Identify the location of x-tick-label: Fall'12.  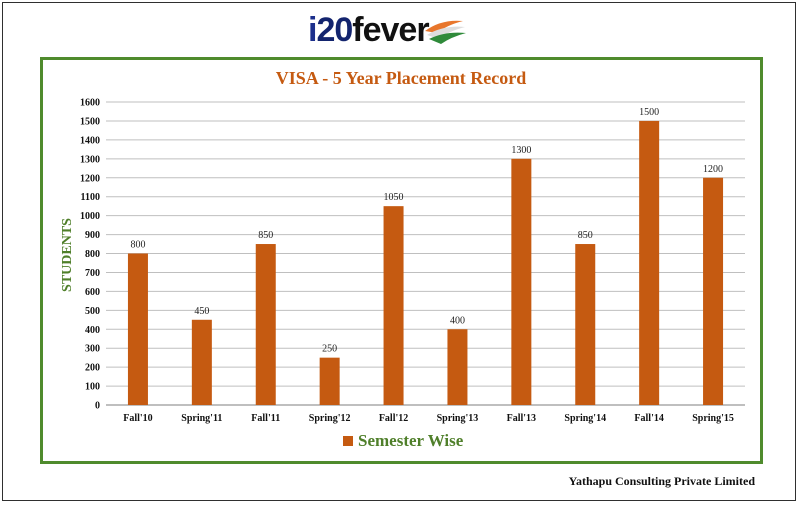
(393, 418).